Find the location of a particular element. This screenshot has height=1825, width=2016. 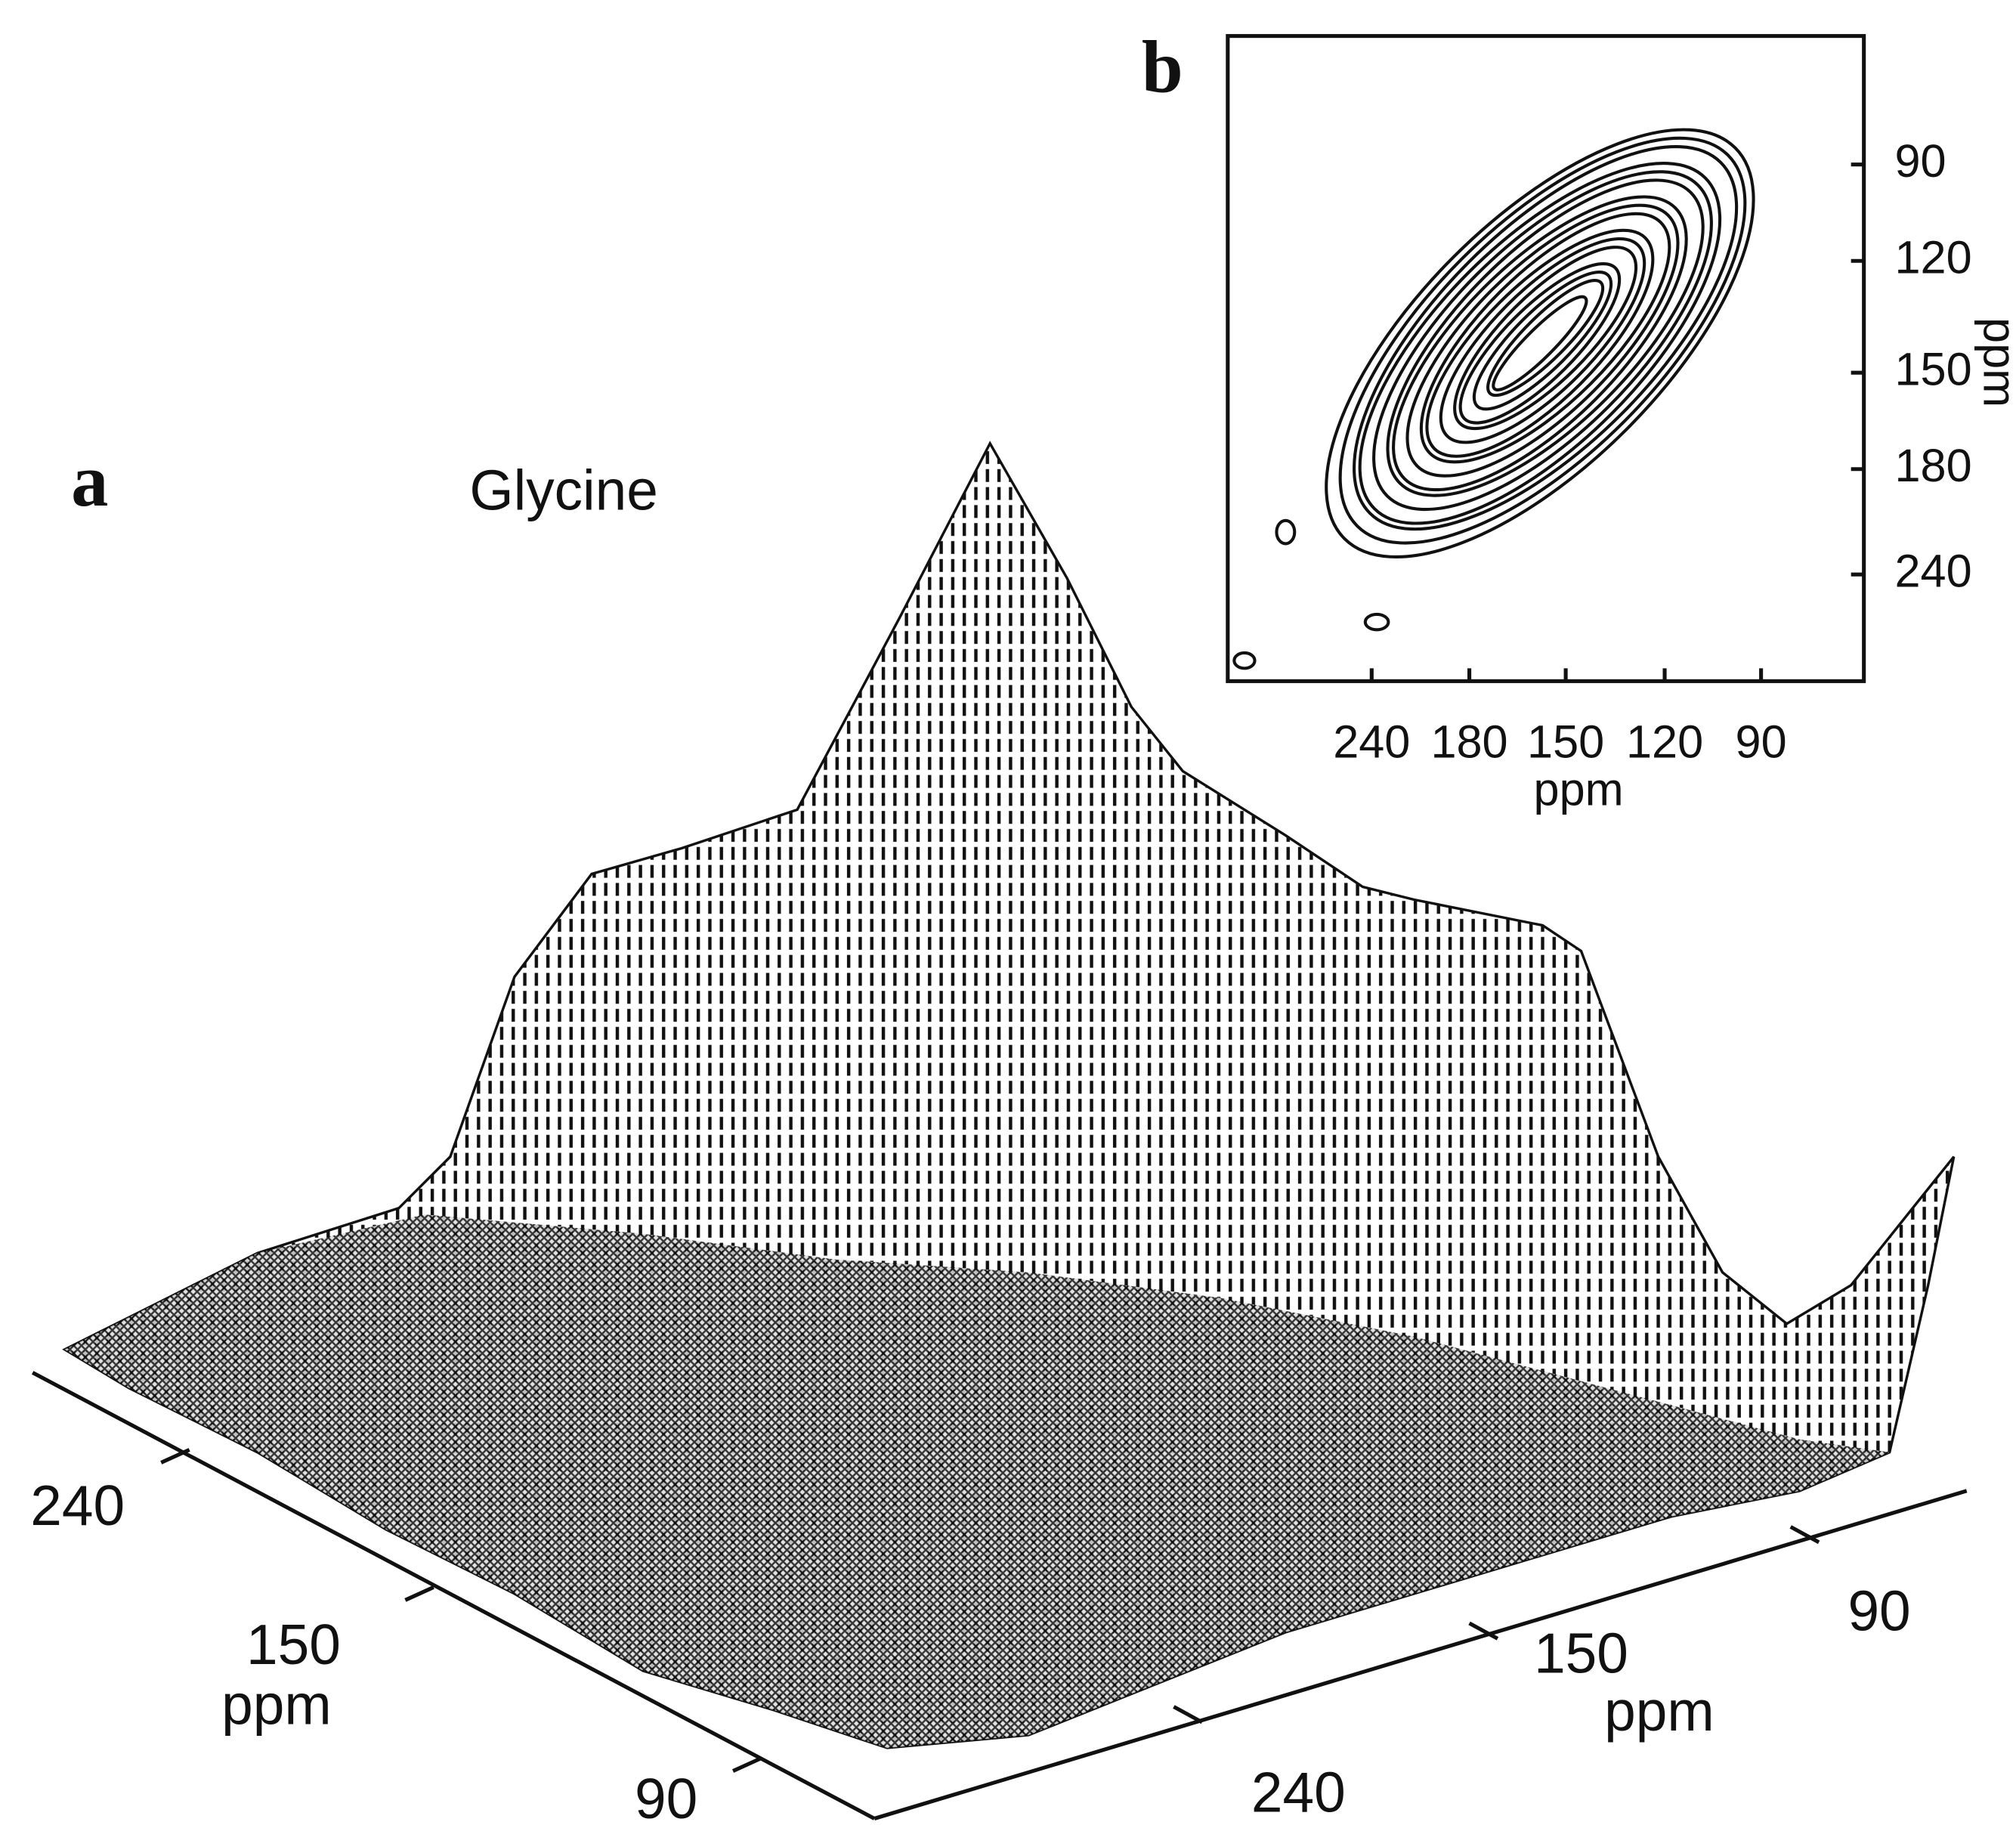

contours is located at coordinates (1540, 343).